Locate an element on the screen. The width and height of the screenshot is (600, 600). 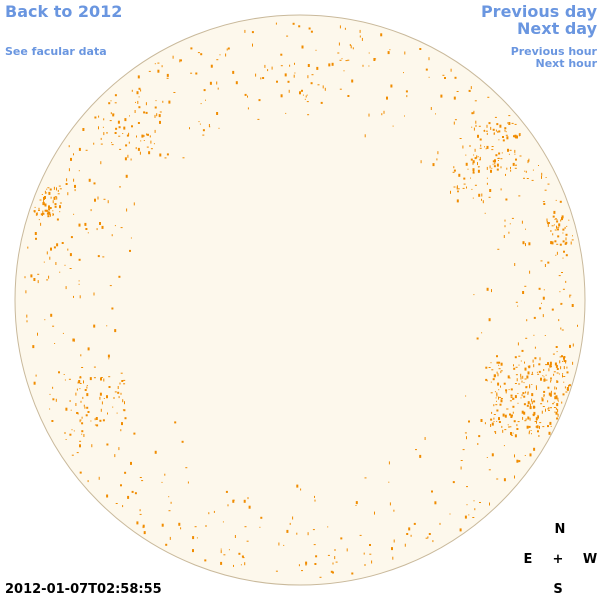
previous-hour-link: Previous hour is located at coordinates (553, 51).